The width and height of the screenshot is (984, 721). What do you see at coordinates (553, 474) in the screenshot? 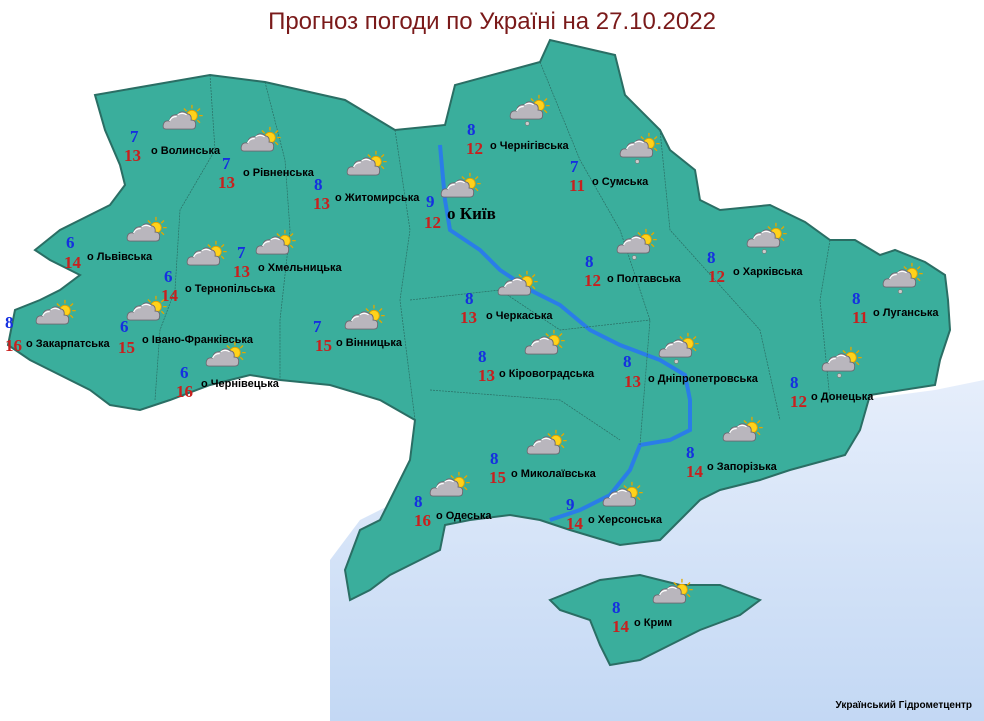
I see `region-label: о Миколаївська` at bounding box center [553, 474].